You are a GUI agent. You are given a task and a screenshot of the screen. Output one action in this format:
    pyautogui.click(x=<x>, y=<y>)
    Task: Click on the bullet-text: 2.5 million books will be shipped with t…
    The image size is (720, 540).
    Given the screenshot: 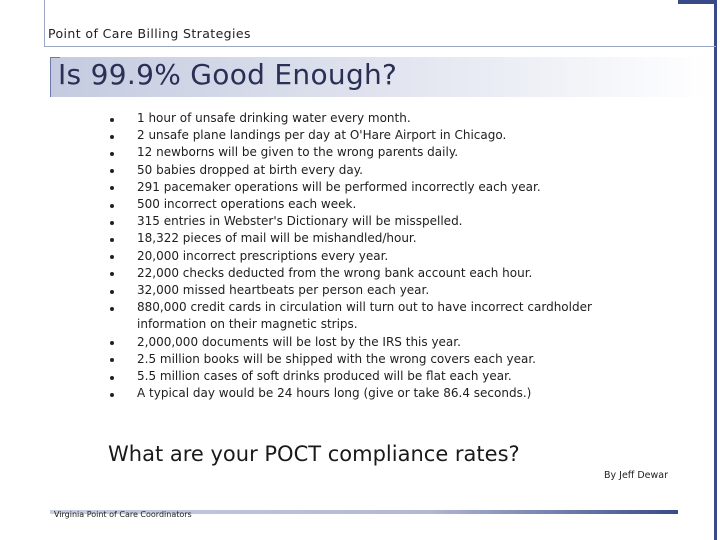 What is the action you would take?
    pyautogui.click(x=336, y=358)
    